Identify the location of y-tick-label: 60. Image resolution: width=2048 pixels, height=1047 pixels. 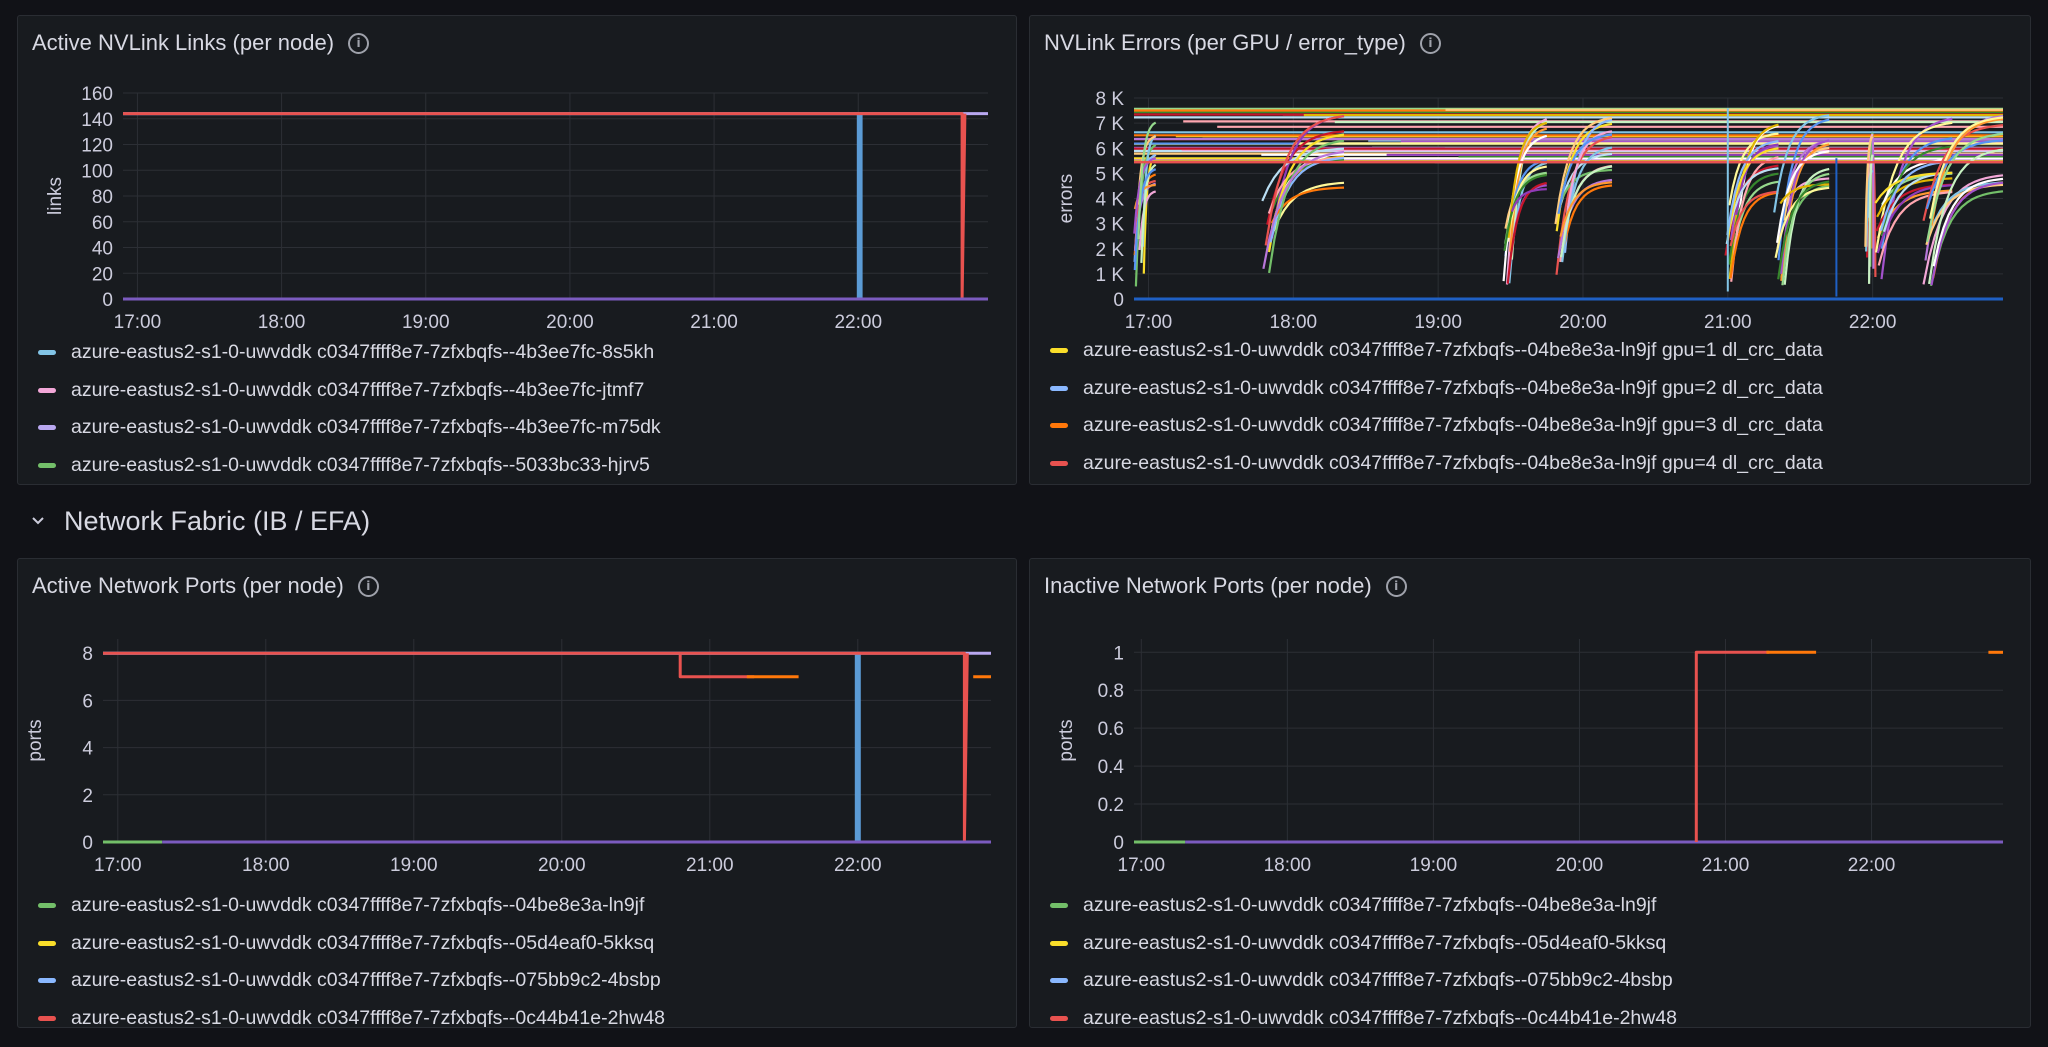
(102, 223).